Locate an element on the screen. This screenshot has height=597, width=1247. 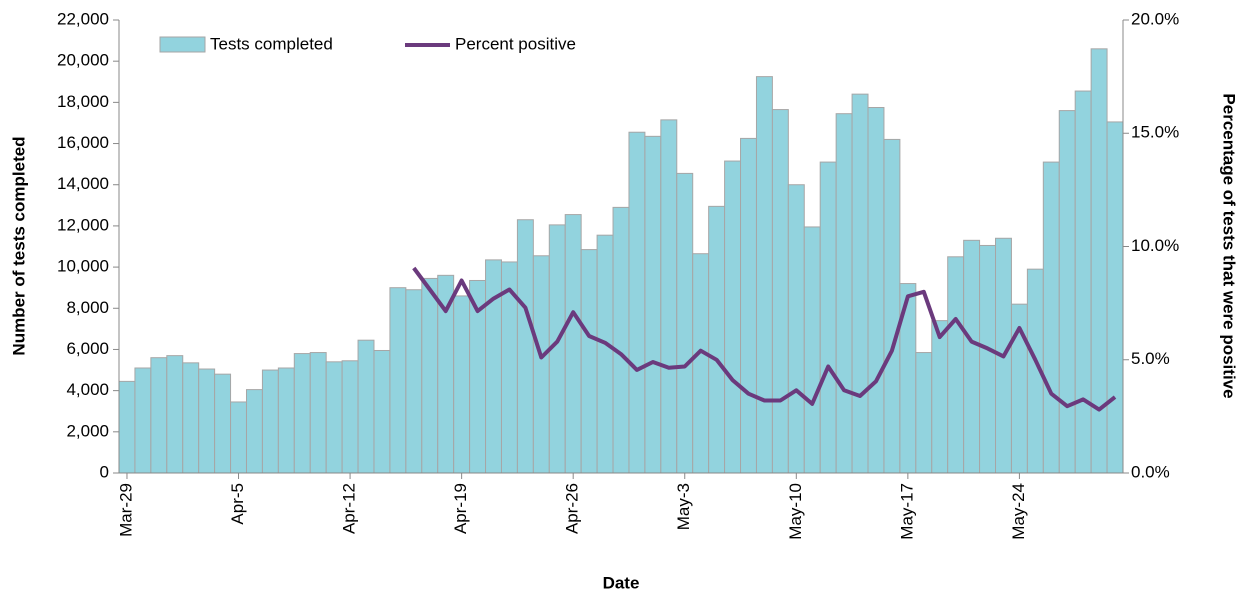
y-tick-label: 0 is located at coordinates (104, 471).